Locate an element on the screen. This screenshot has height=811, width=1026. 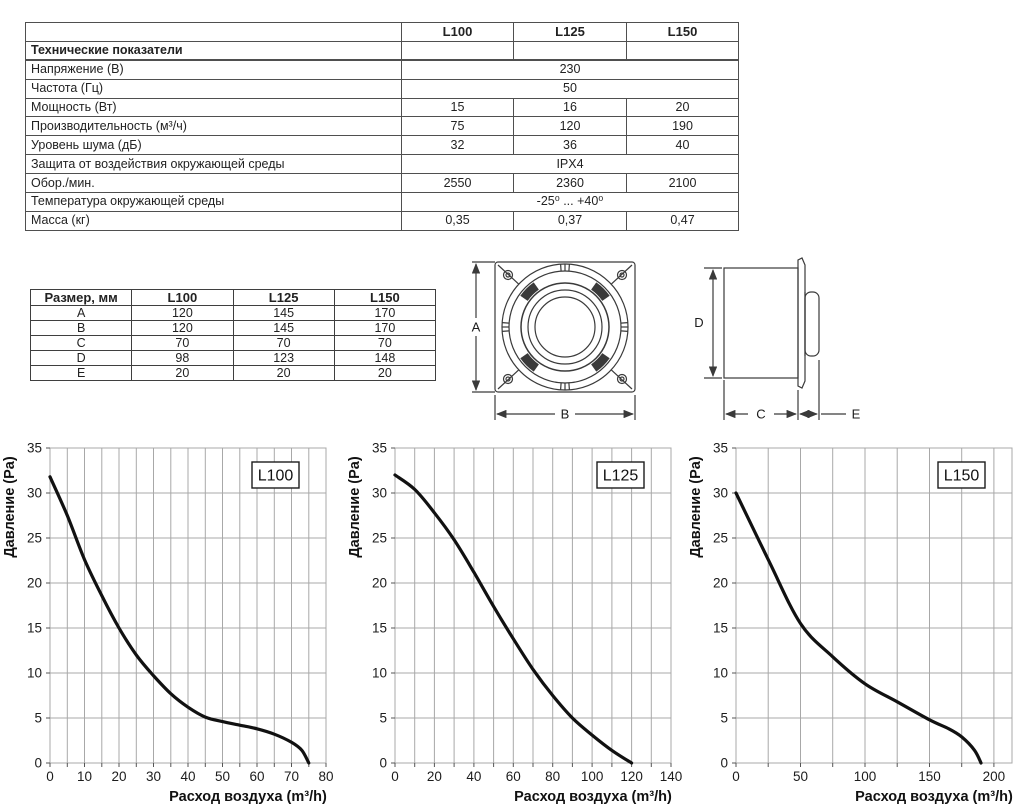
spec-value: -25⁰ ... +40⁰ is located at coordinates (570, 202).